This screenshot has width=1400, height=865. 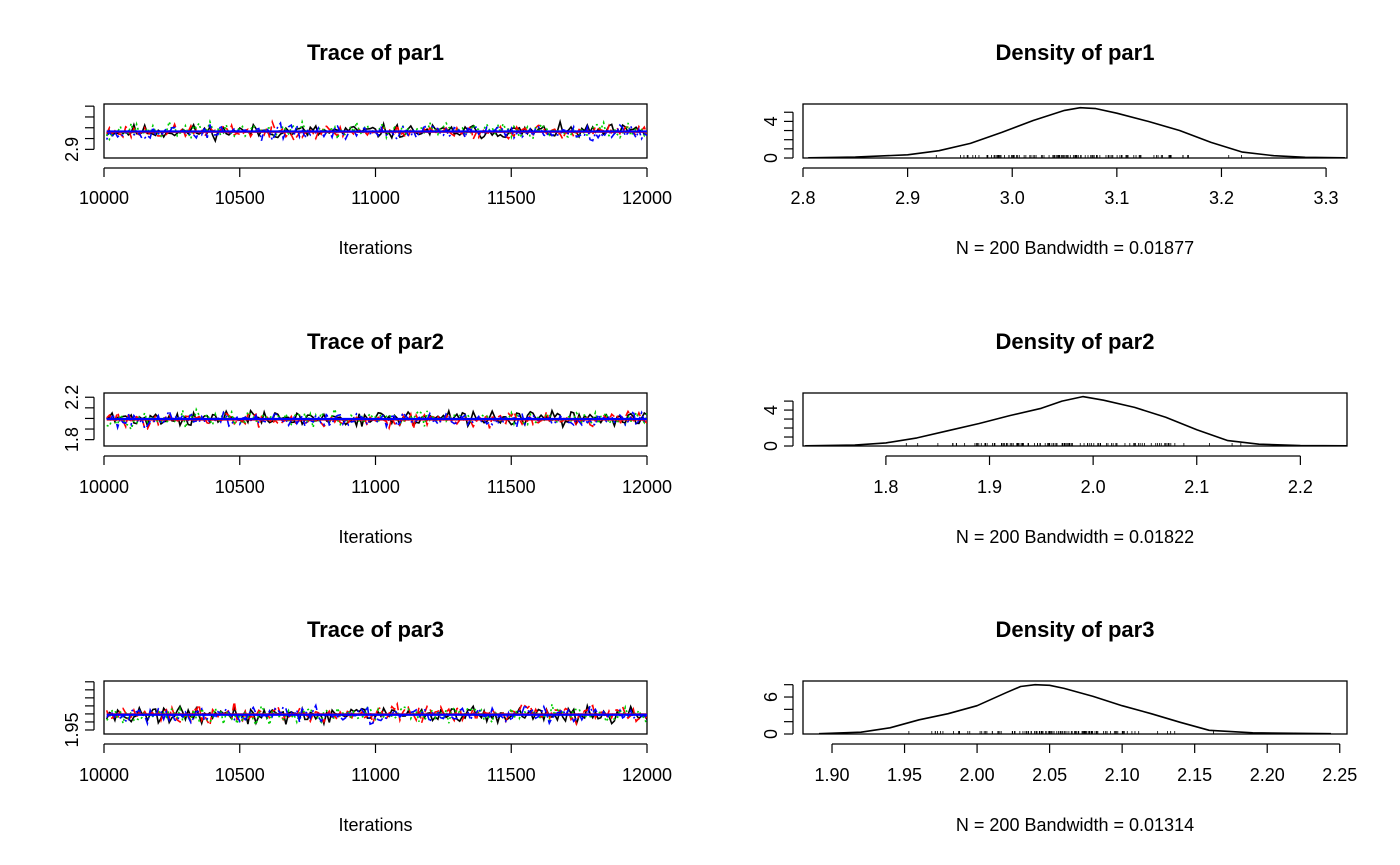 What do you see at coordinates (72, 729) in the screenshot?
I see `y-tick-label: 1.95` at bounding box center [72, 729].